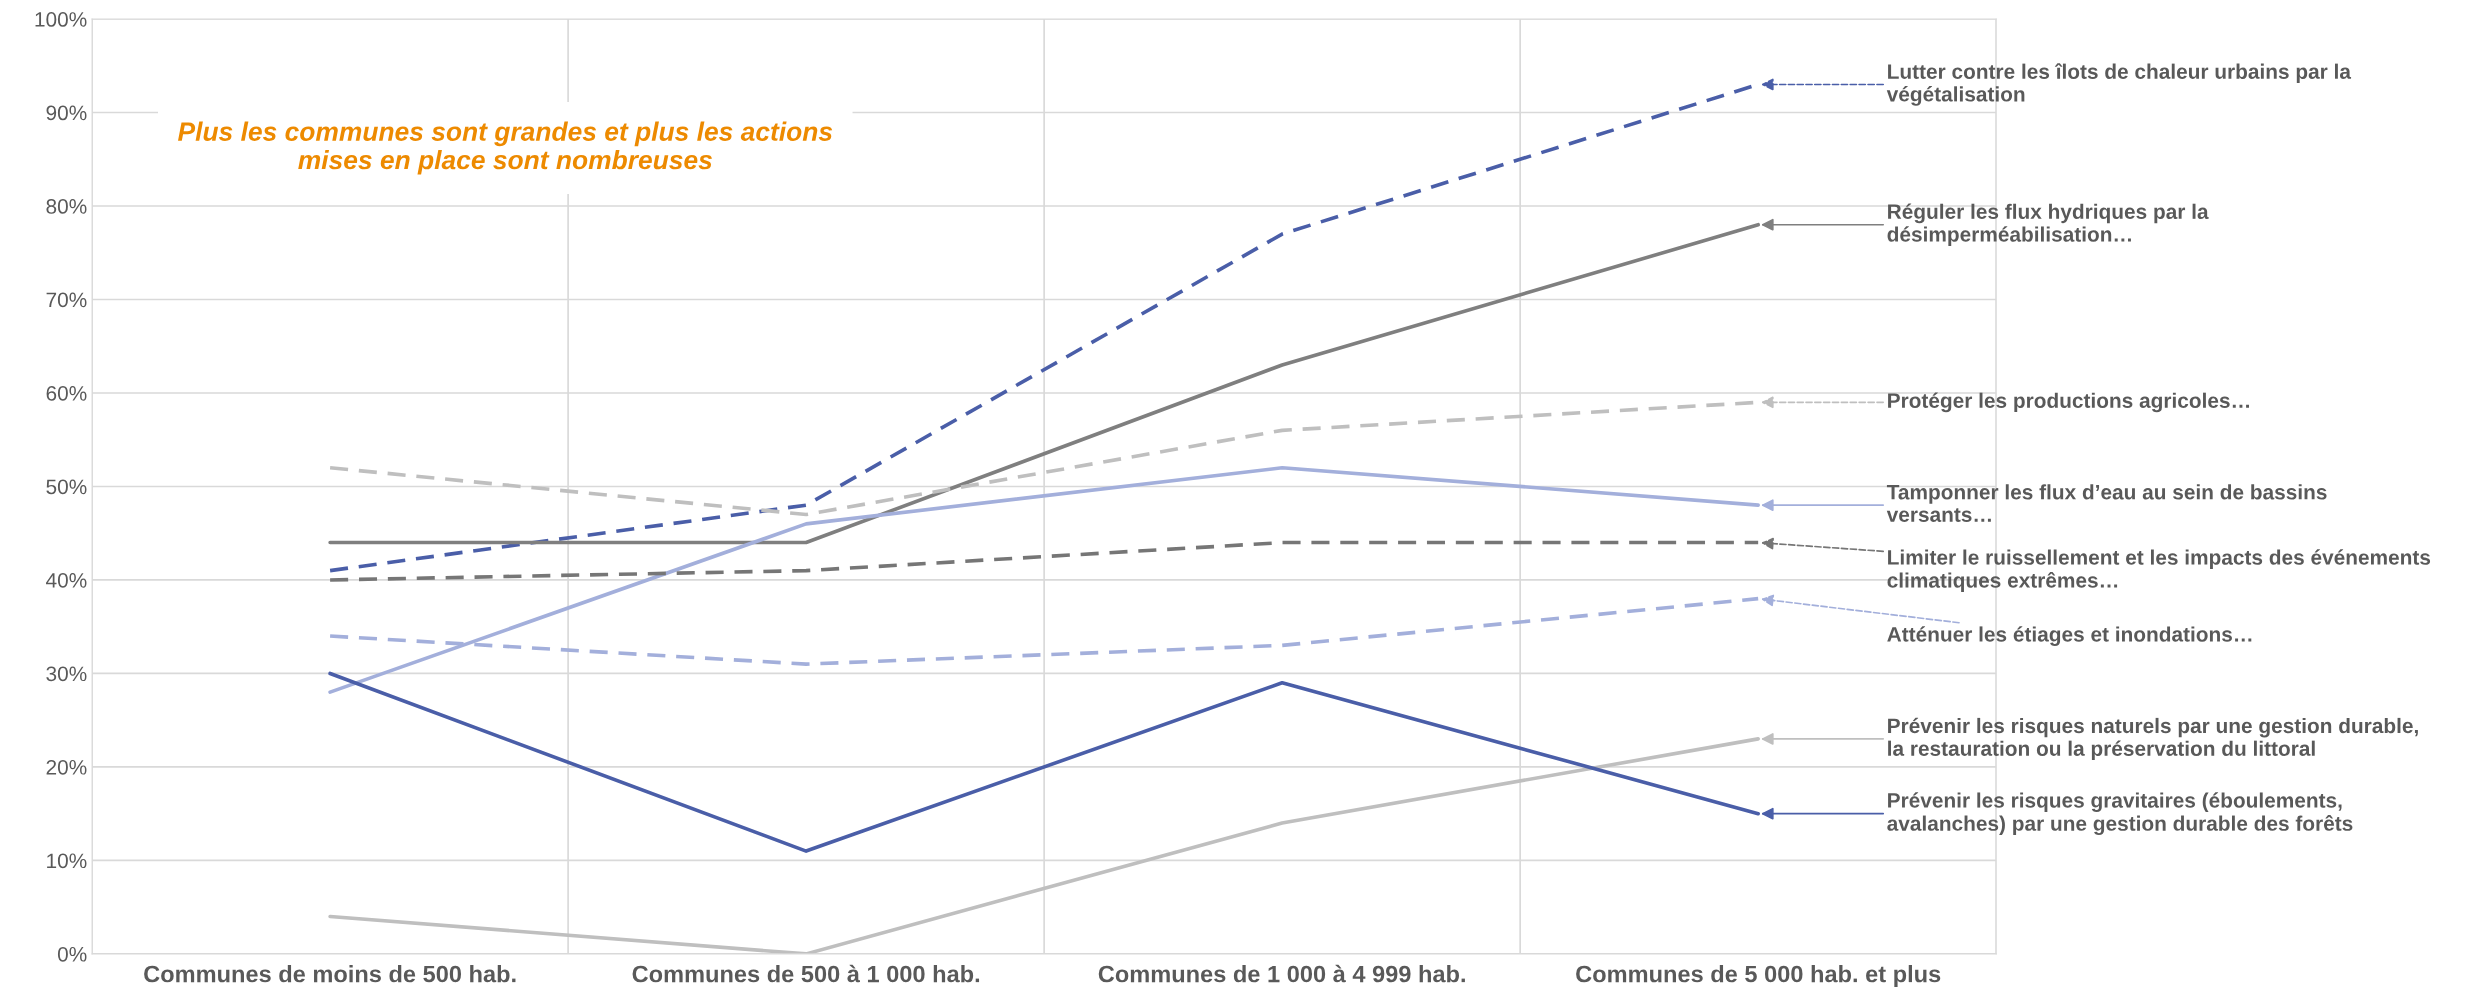 This screenshot has width=2489, height=1002. I want to click on y-tick-label: 40%, so click(66, 580).